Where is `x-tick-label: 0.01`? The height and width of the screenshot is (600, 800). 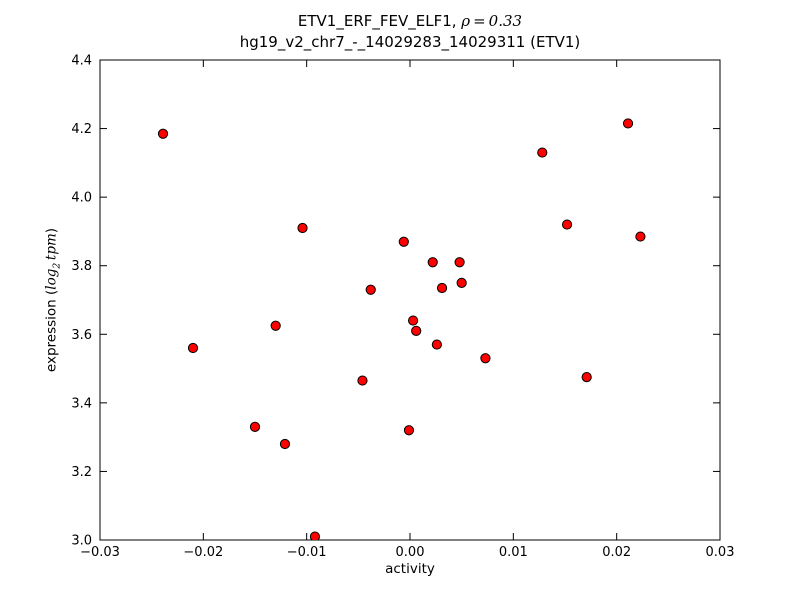
x-tick-label: 0.01 is located at coordinates (513, 552).